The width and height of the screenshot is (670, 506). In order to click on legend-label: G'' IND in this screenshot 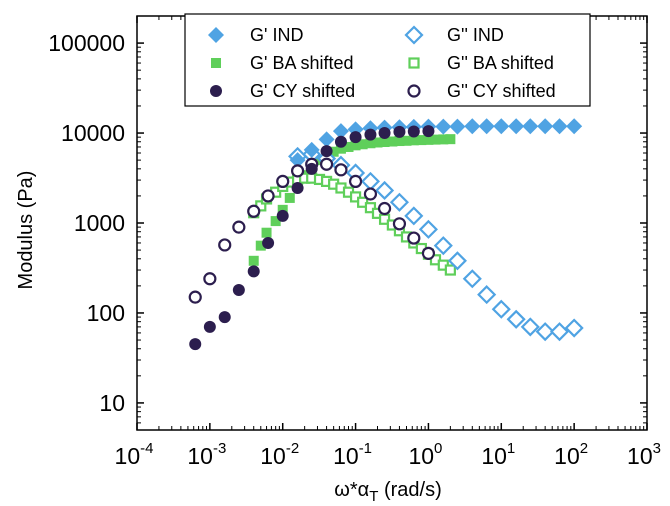, I will do `click(475, 35)`.